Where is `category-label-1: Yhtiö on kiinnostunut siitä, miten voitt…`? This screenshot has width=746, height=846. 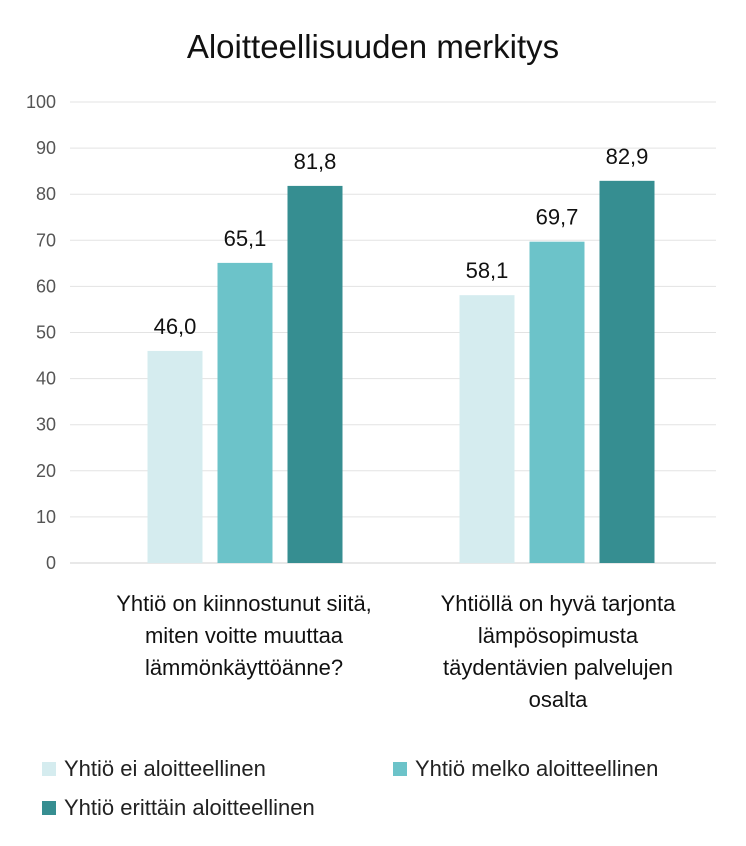 category-label-1: Yhtiö on kiinnostunut siitä, miten voitt… is located at coordinates (244, 636).